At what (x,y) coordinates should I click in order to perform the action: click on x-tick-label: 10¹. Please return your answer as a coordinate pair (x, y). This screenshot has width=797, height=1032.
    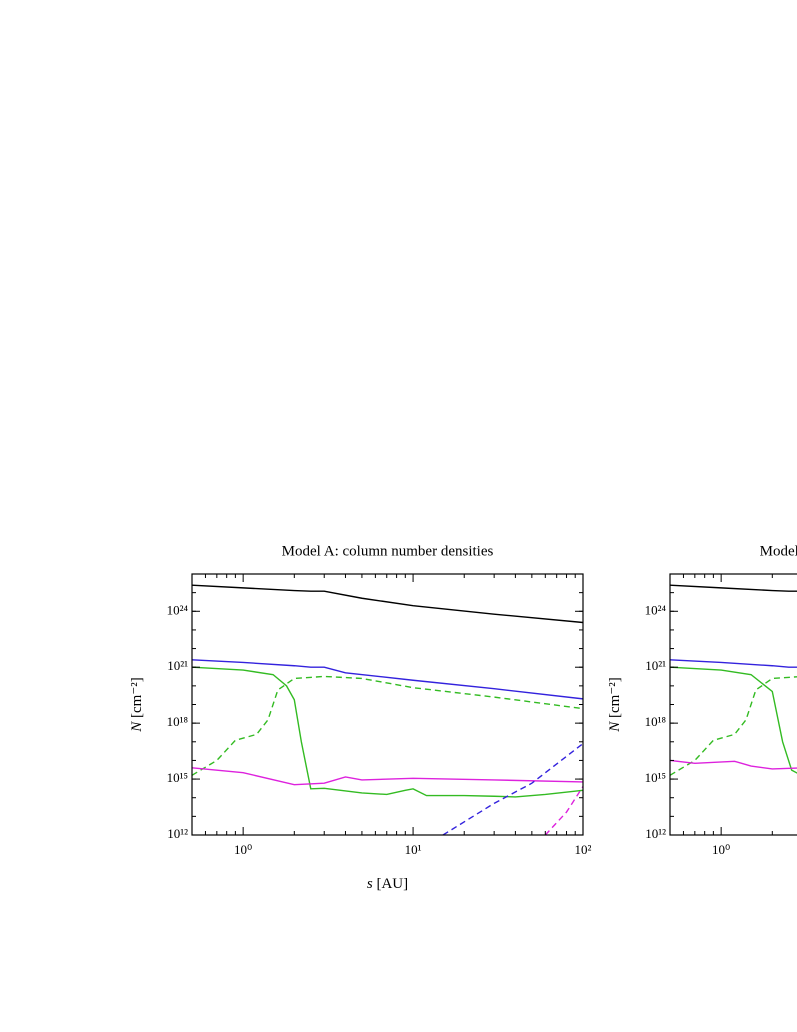
    Looking at the image, I should click on (413, 849).